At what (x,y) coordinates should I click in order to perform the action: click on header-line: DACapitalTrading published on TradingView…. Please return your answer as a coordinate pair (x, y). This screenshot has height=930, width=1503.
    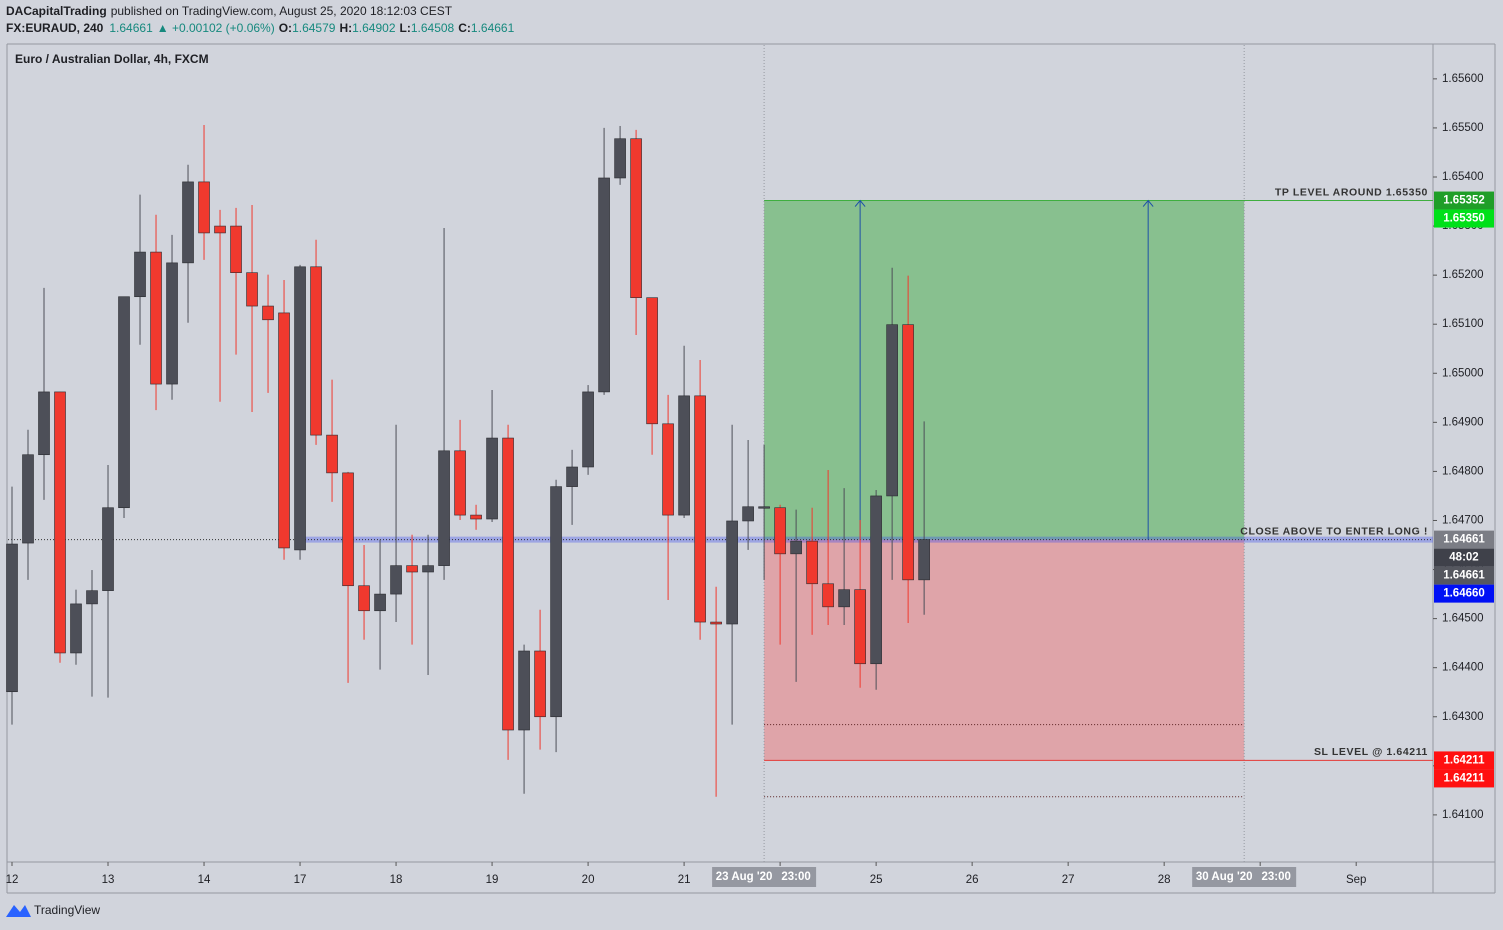
    Looking at the image, I should click on (229, 11).